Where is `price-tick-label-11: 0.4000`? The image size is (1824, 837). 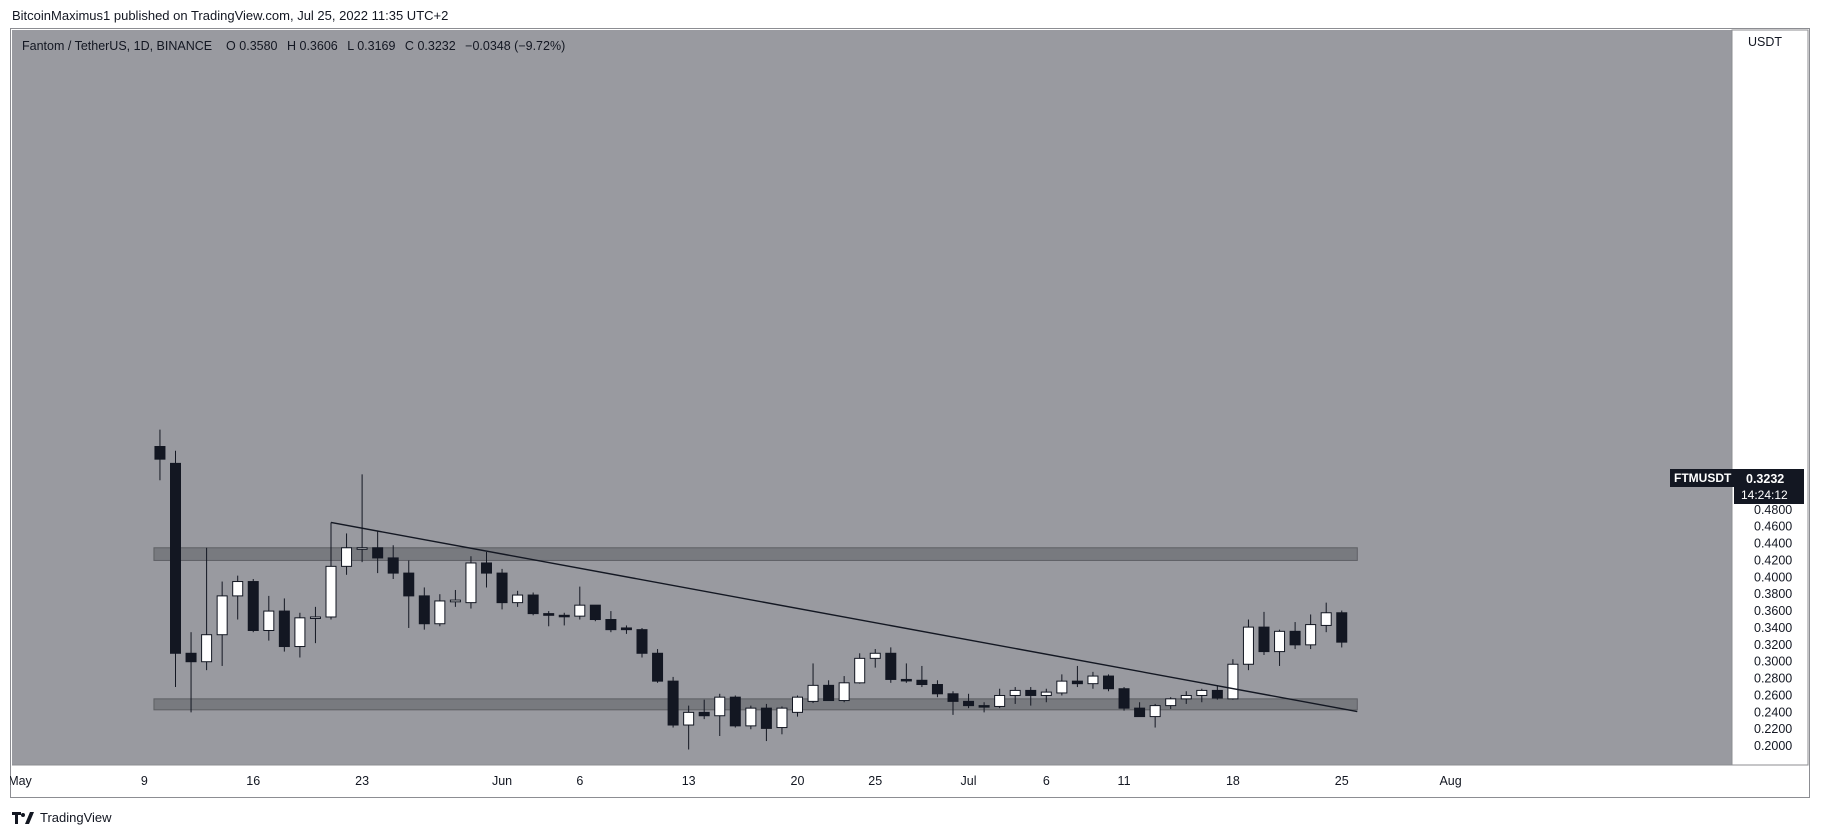 price-tick-label-11: 0.4000 is located at coordinates (1773, 577).